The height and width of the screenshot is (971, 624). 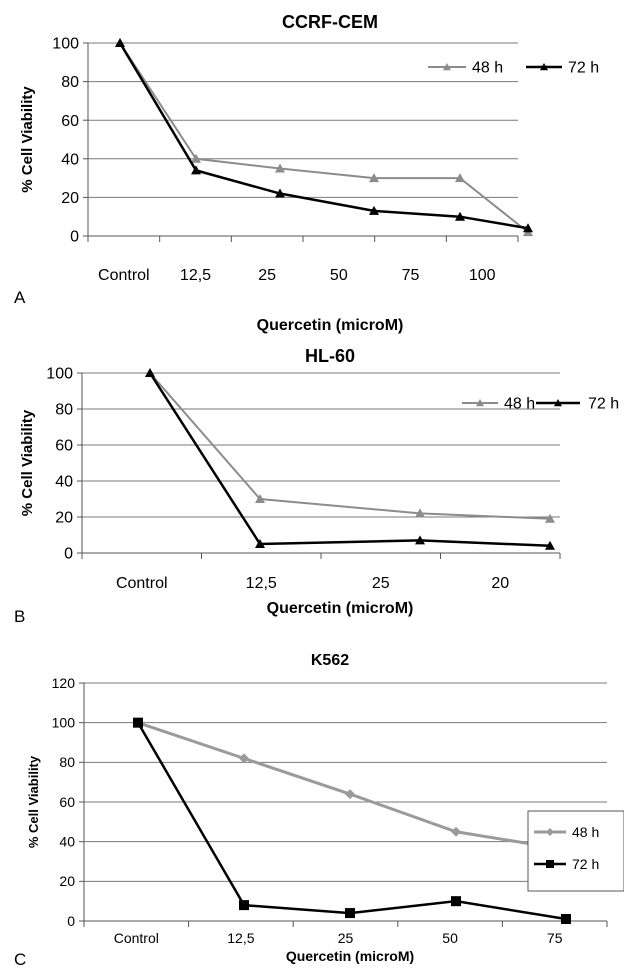 I want to click on panel-label: B, so click(x=19, y=616).